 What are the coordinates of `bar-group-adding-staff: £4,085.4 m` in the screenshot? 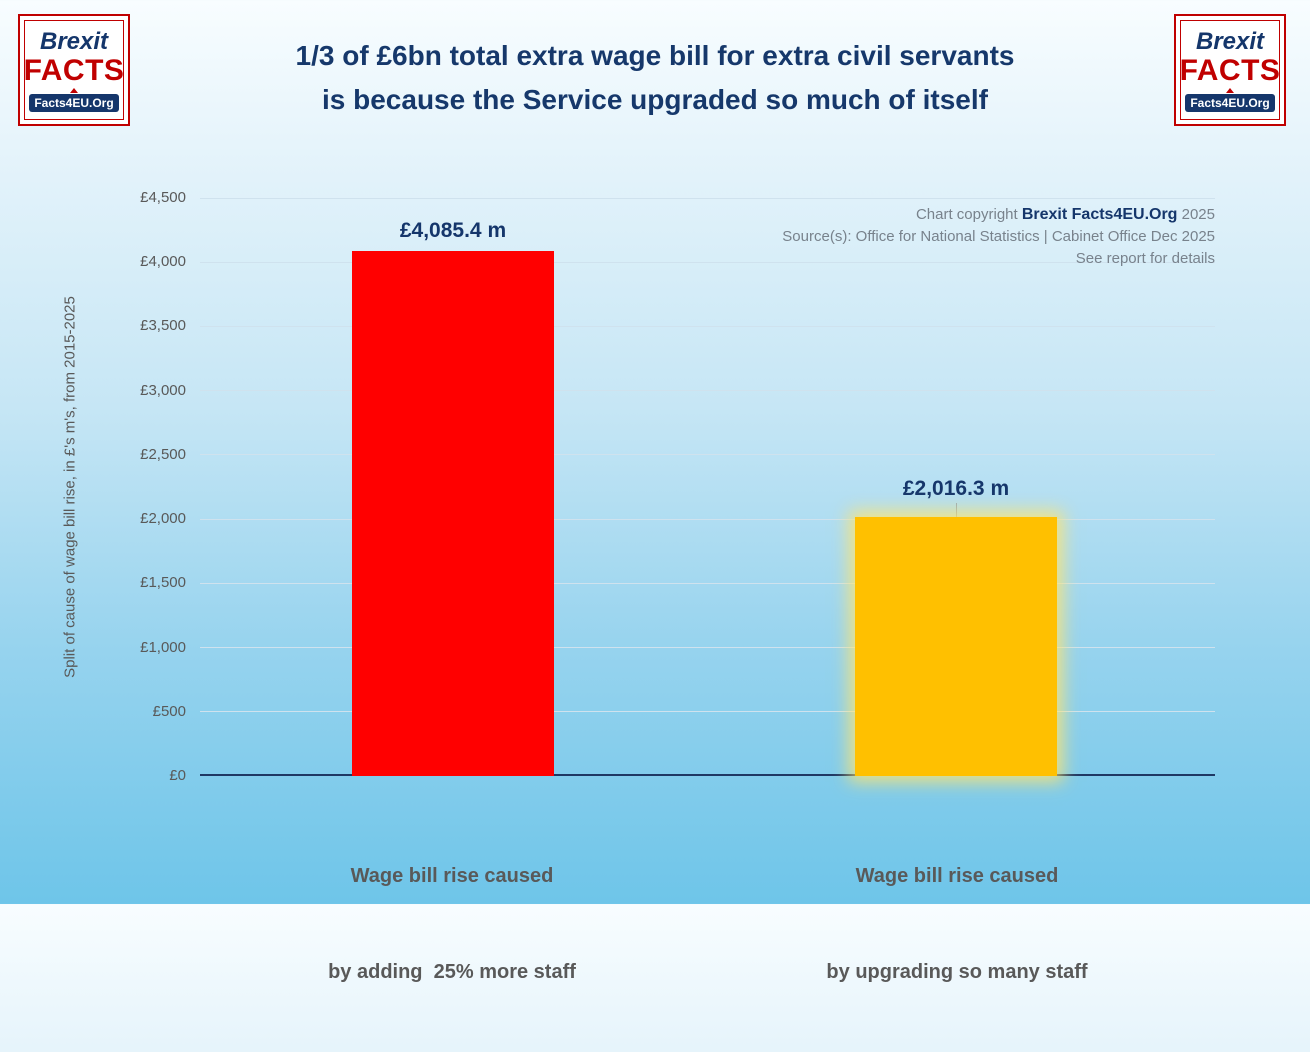 It's located at (453, 487).